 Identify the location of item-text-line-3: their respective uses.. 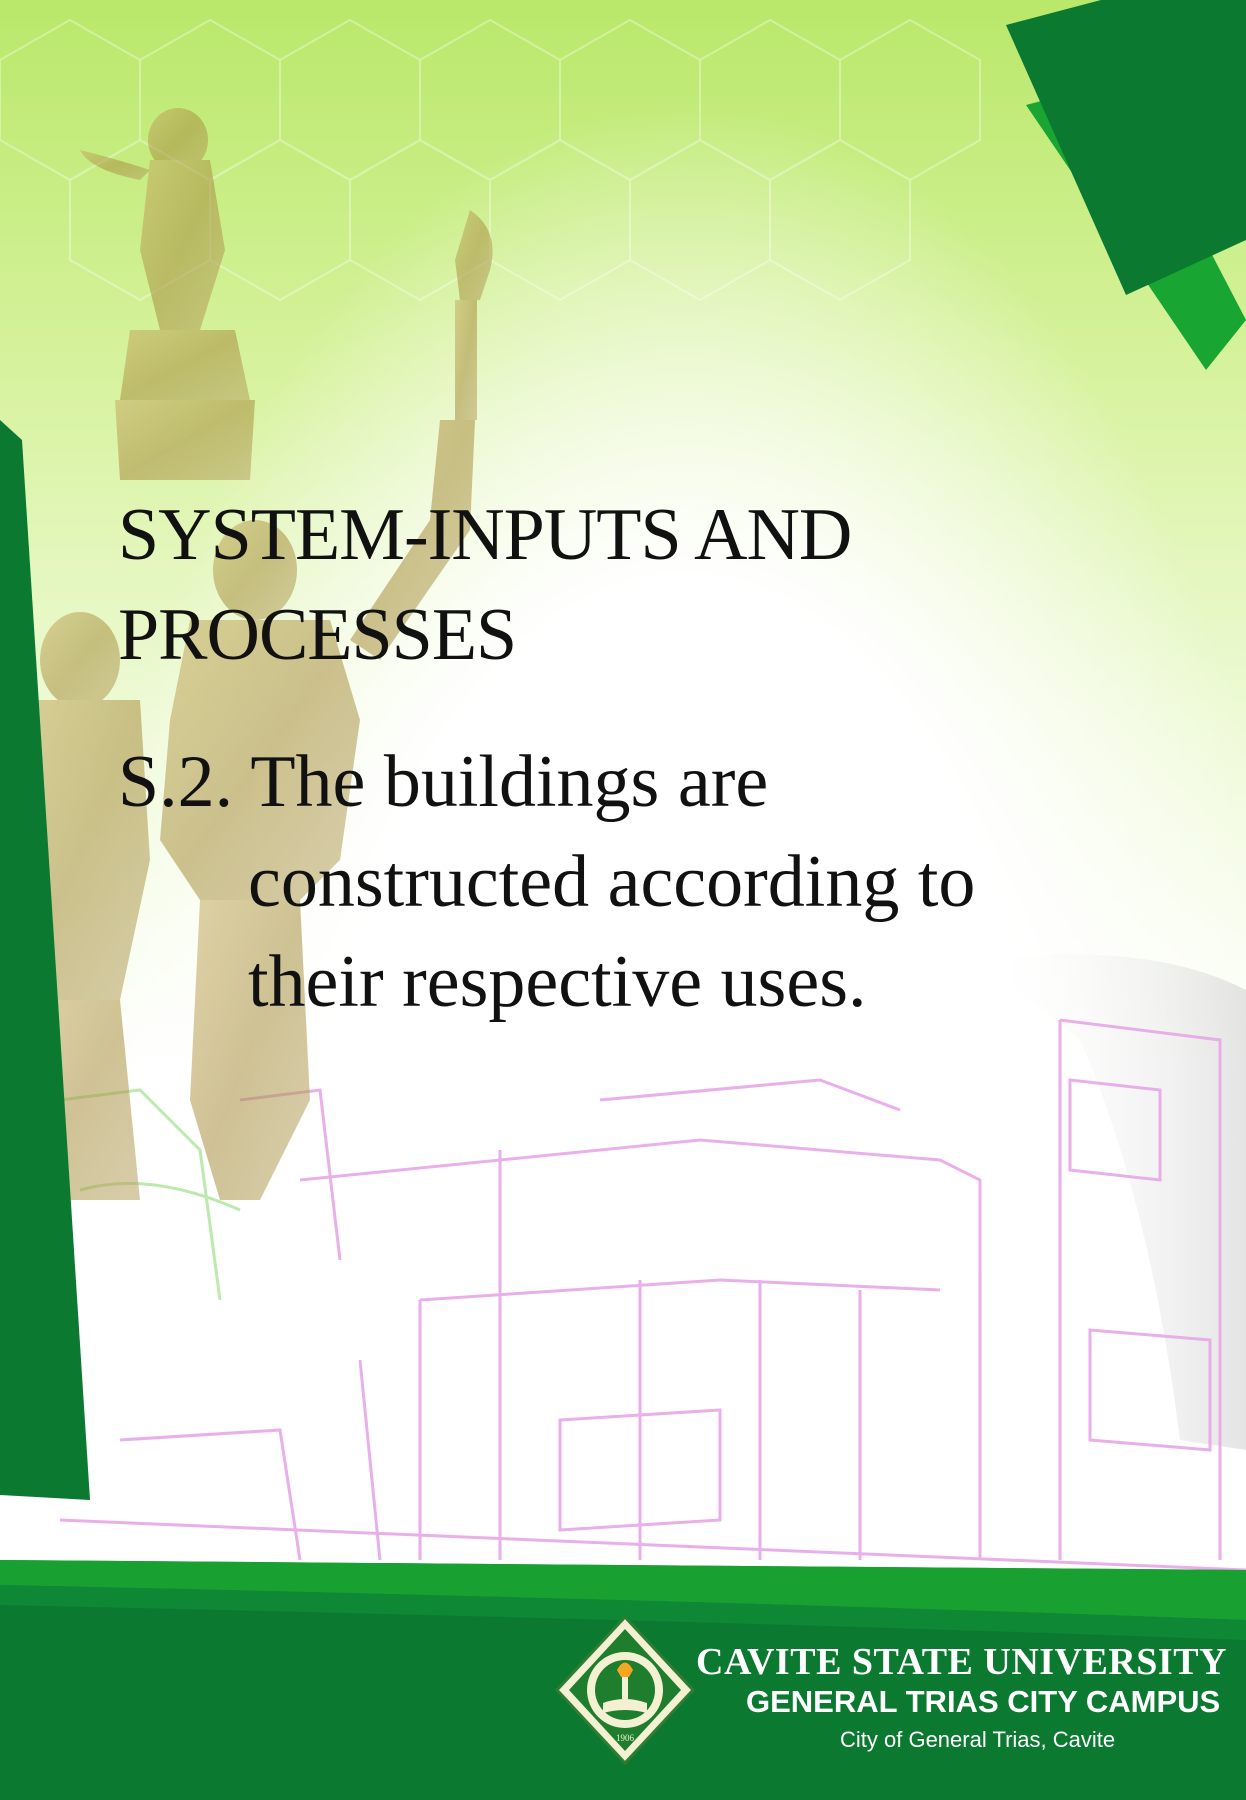
(557, 982).